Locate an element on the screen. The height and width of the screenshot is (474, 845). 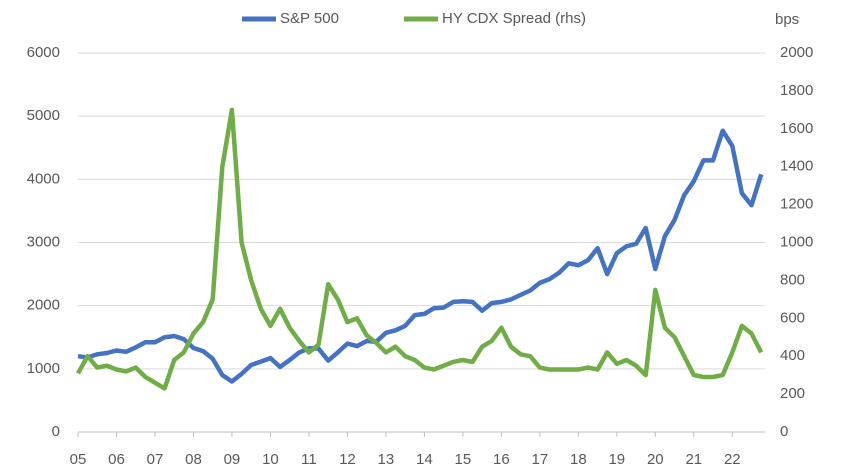
y-tick-label: 1000 is located at coordinates (43, 368).